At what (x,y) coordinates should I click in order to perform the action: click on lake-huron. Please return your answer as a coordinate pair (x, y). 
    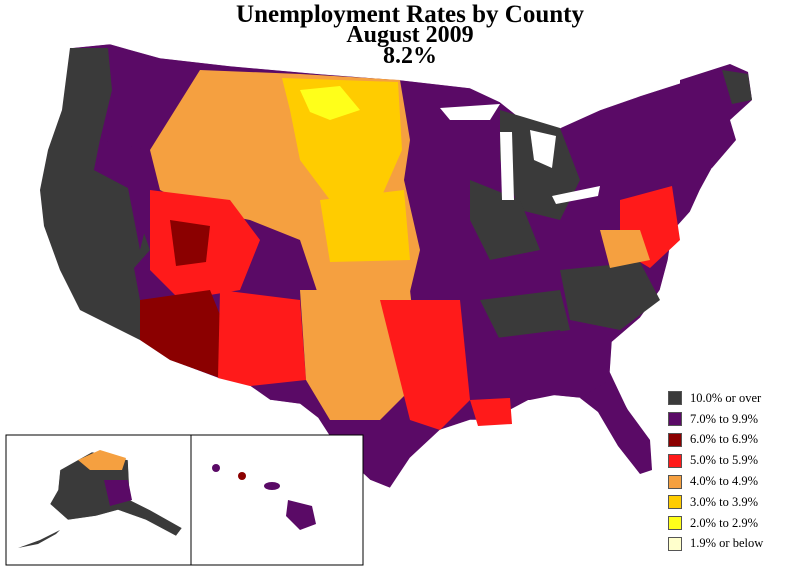
    Looking at the image, I should click on (543, 149).